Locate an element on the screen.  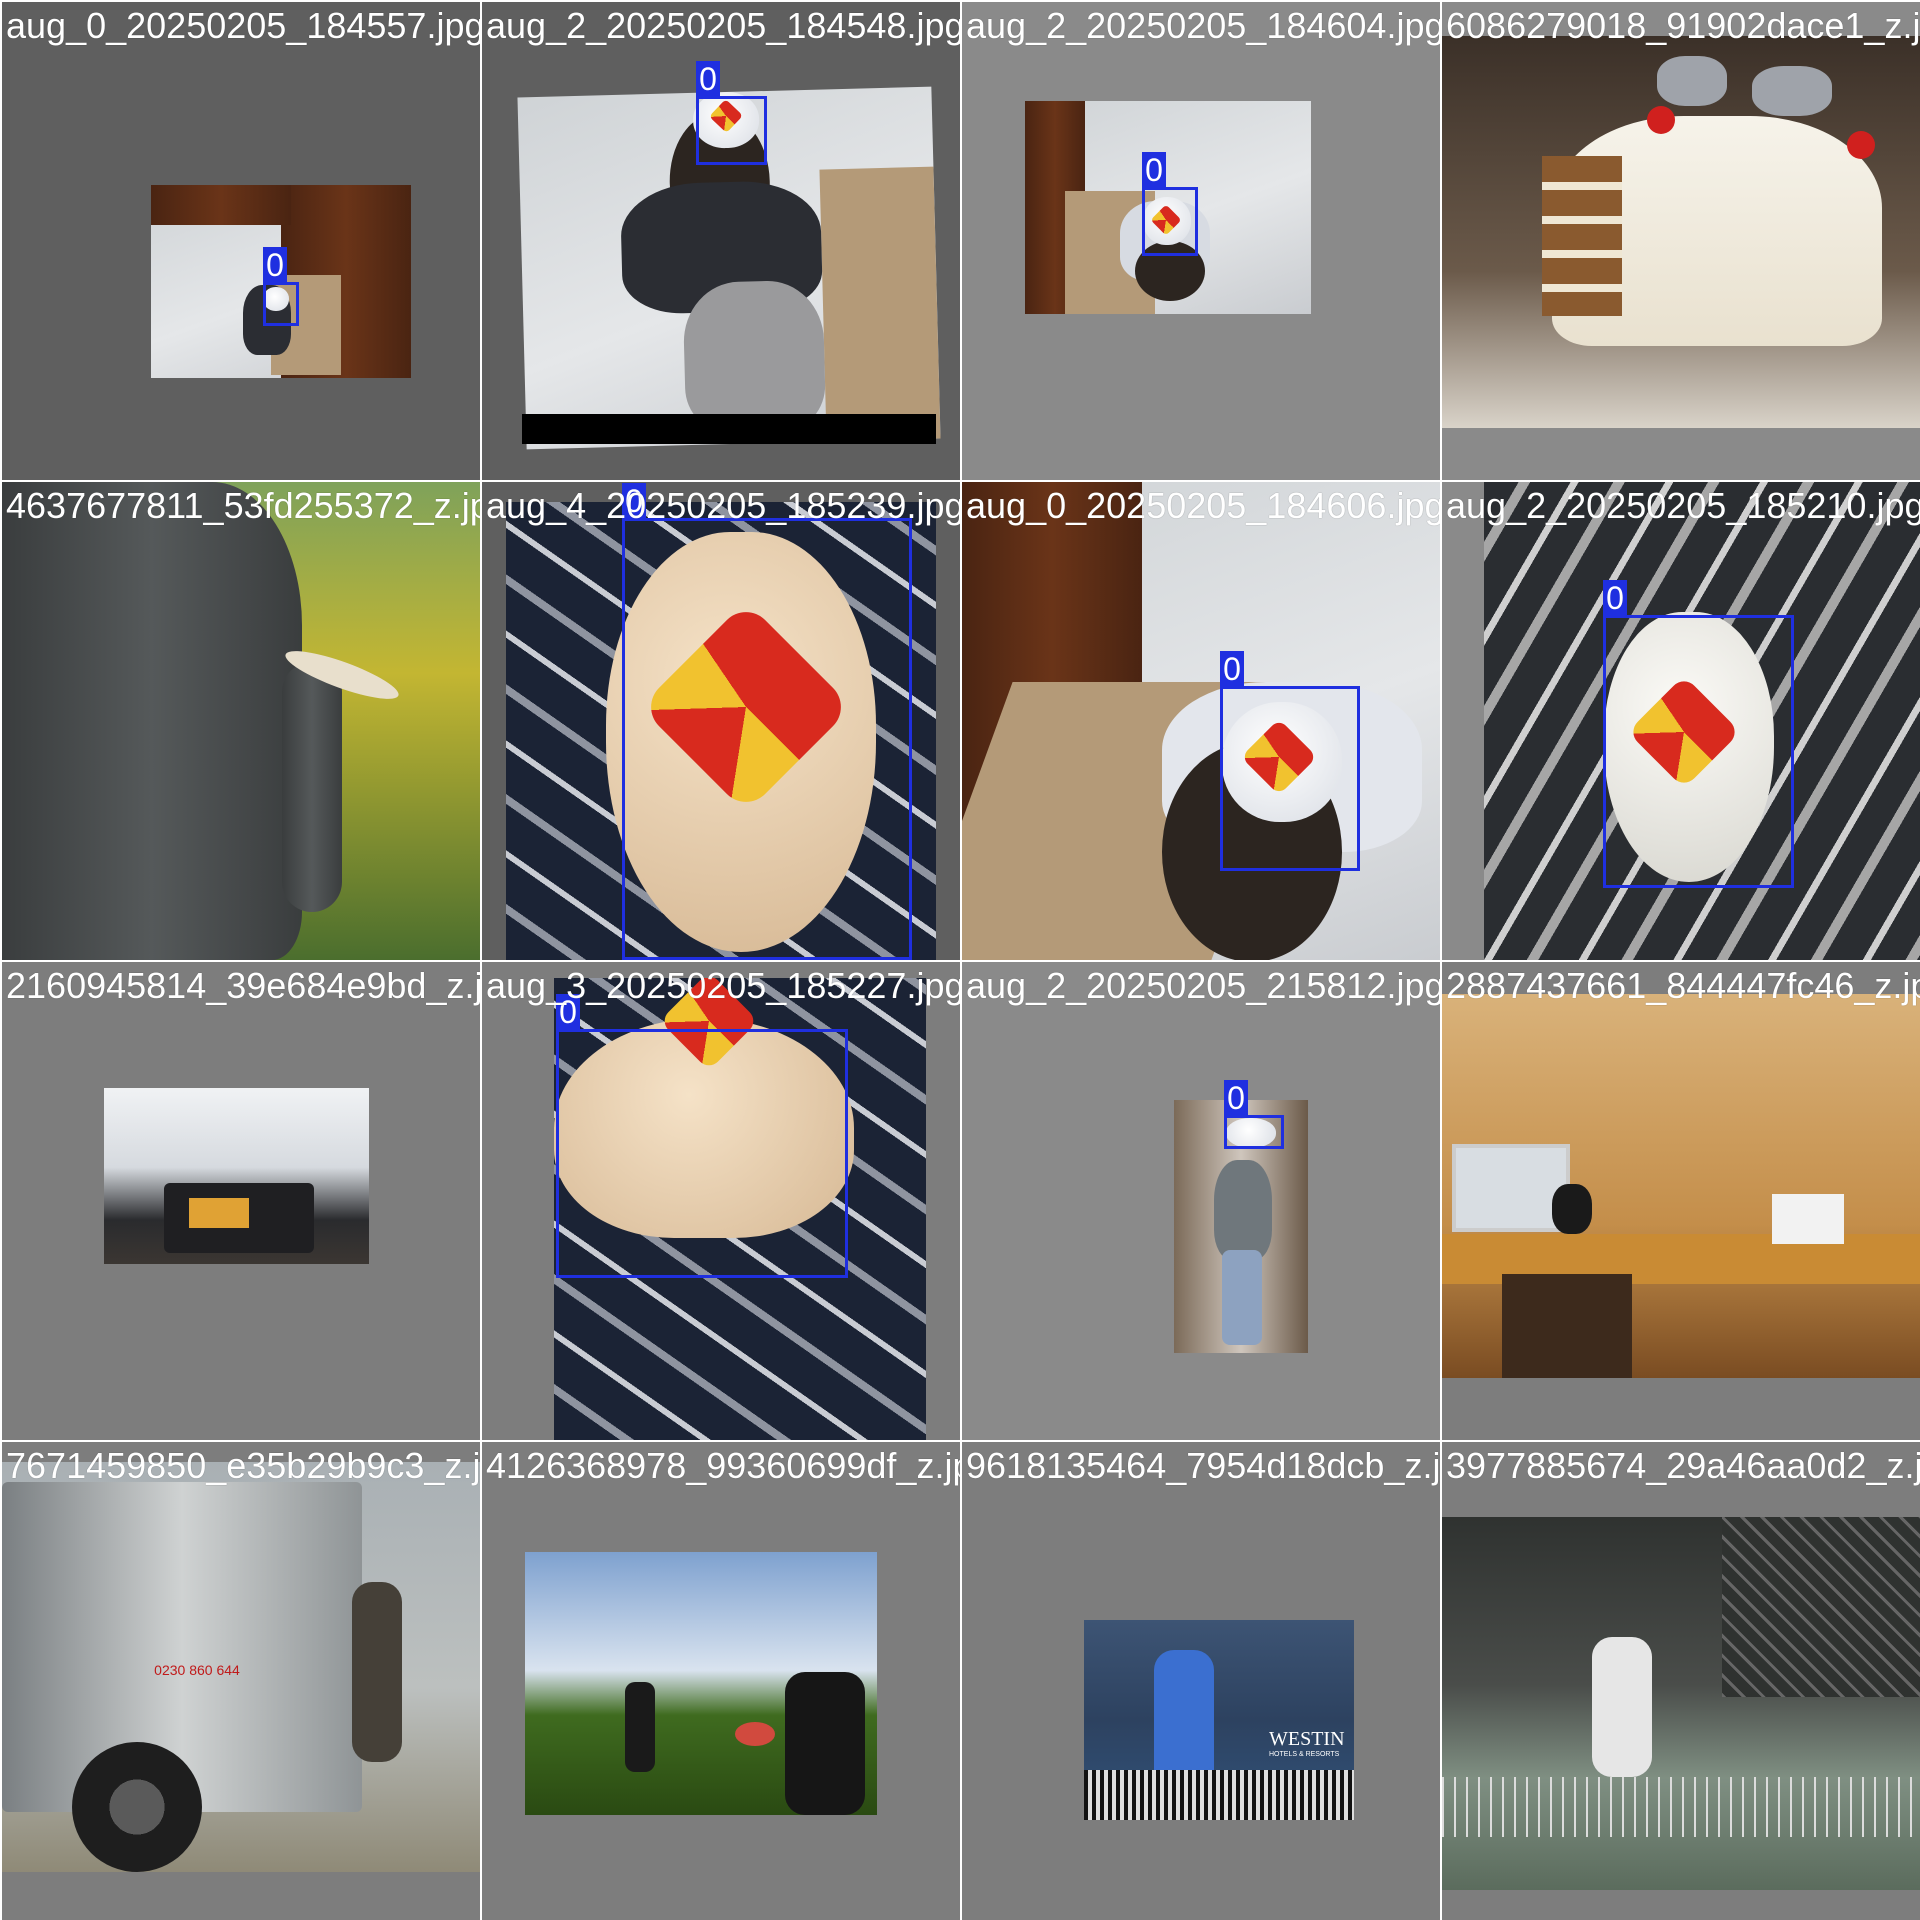
mosaic-tile: 6086279018_91902dace1_z.jpg is located at coordinates (1681, 241).